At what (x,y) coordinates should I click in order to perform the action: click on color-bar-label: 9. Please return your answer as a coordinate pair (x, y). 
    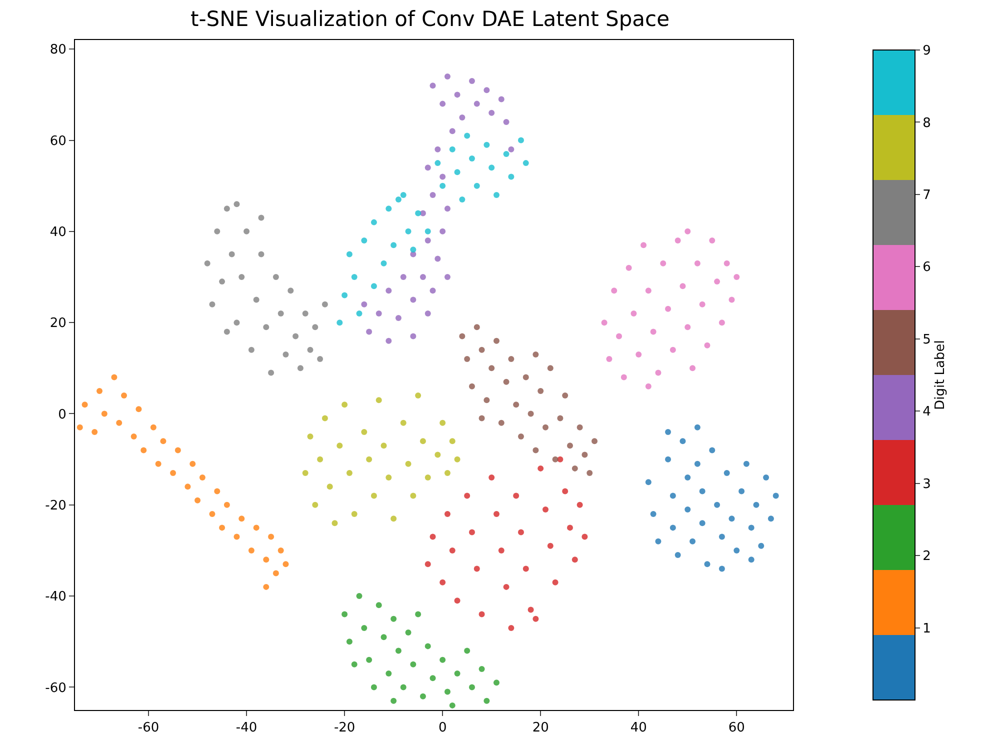
    Looking at the image, I should click on (926, 51).